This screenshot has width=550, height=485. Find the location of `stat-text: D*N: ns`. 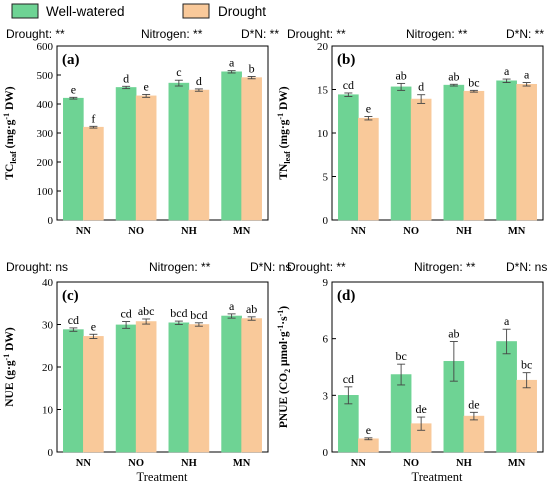

stat-text: D*N: ns is located at coordinates (526, 267).